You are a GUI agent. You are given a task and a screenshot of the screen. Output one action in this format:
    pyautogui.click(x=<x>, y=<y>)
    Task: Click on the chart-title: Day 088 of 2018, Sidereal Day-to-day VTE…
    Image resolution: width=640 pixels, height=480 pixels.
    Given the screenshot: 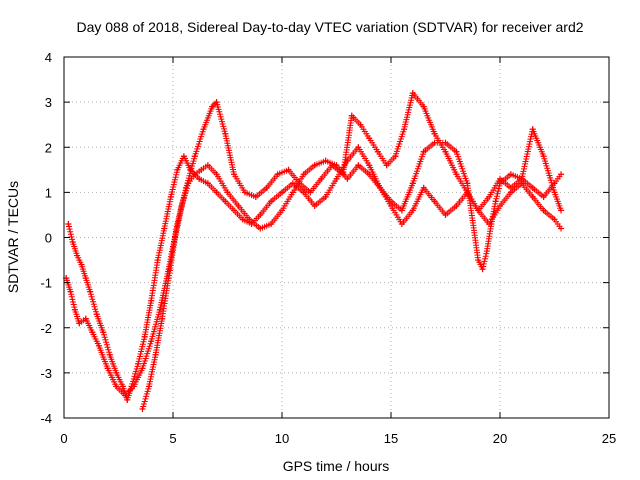 What is the action you would take?
    pyautogui.click(x=329, y=27)
    